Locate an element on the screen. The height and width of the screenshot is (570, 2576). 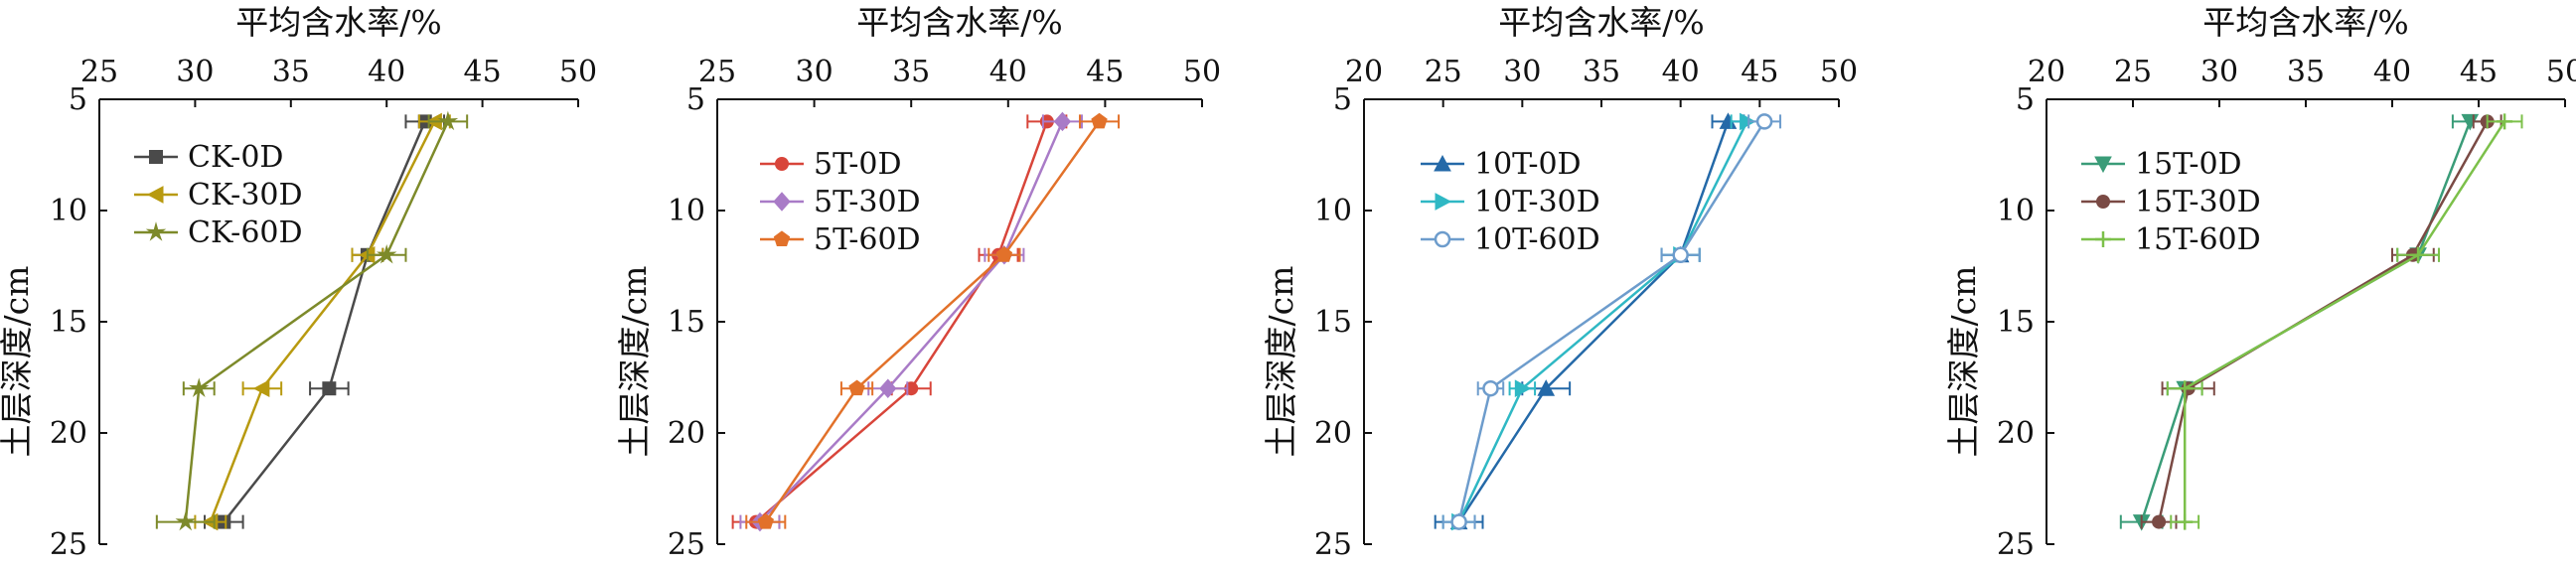
legend-label: 10T-30D is located at coordinates (1537, 202).